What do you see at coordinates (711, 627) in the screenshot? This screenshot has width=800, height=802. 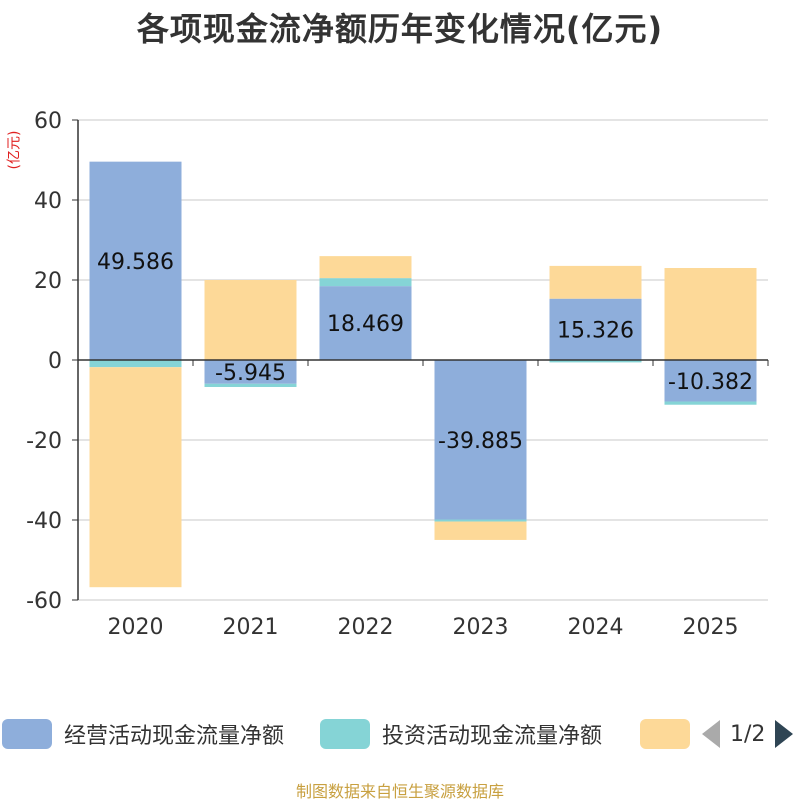 I see `x-tick-label-2025: 2025` at bounding box center [711, 627].